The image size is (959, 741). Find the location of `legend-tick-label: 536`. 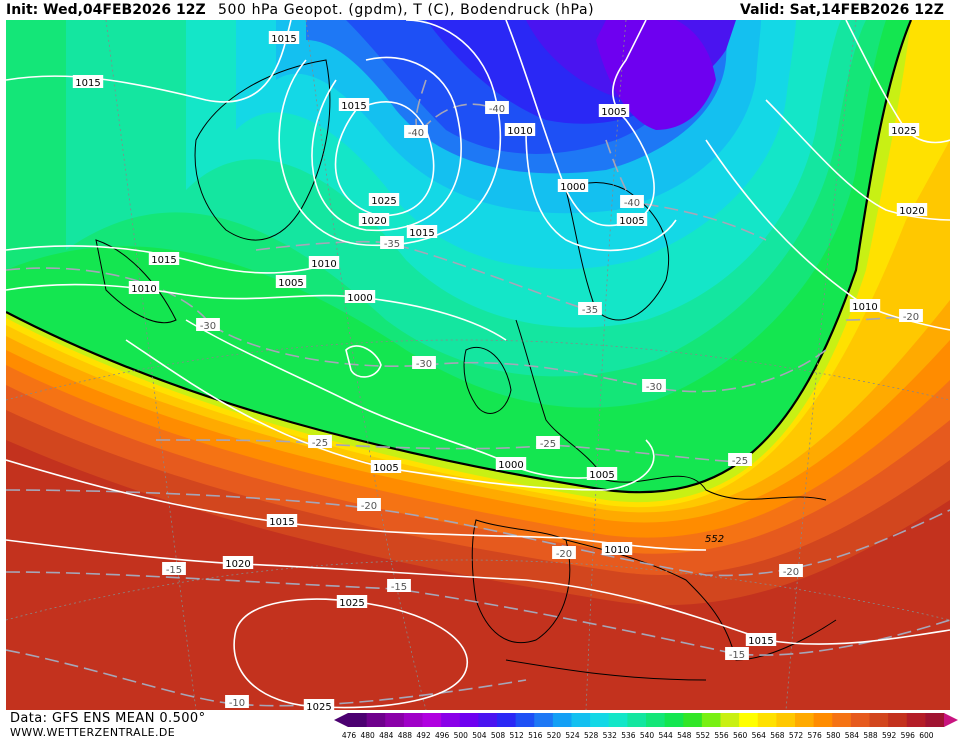

legend-tick-label: 536 is located at coordinates (628, 735).